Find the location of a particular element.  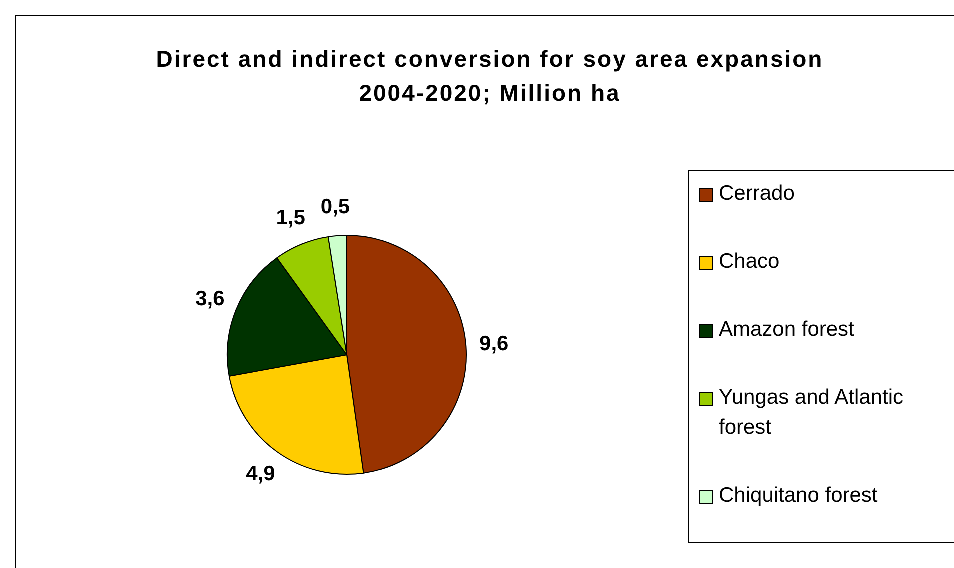

data-label: 1,5 is located at coordinates (291, 218).